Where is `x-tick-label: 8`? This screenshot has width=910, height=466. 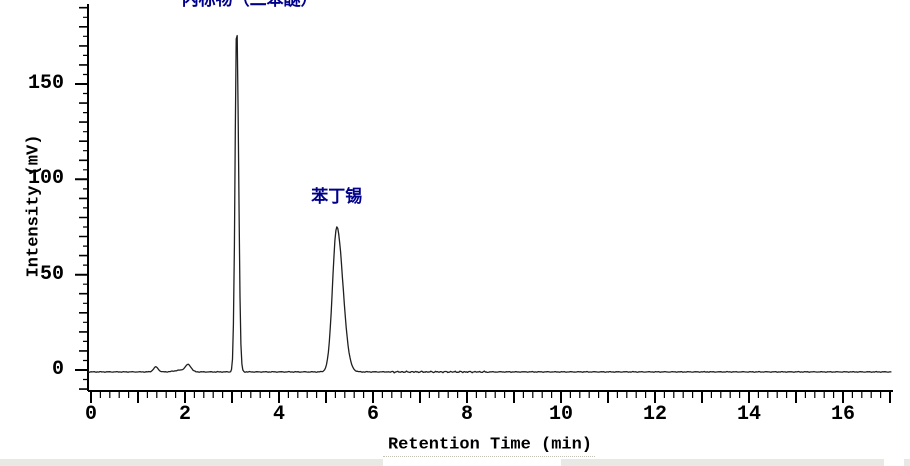
x-tick-label: 8 is located at coordinates (467, 414).